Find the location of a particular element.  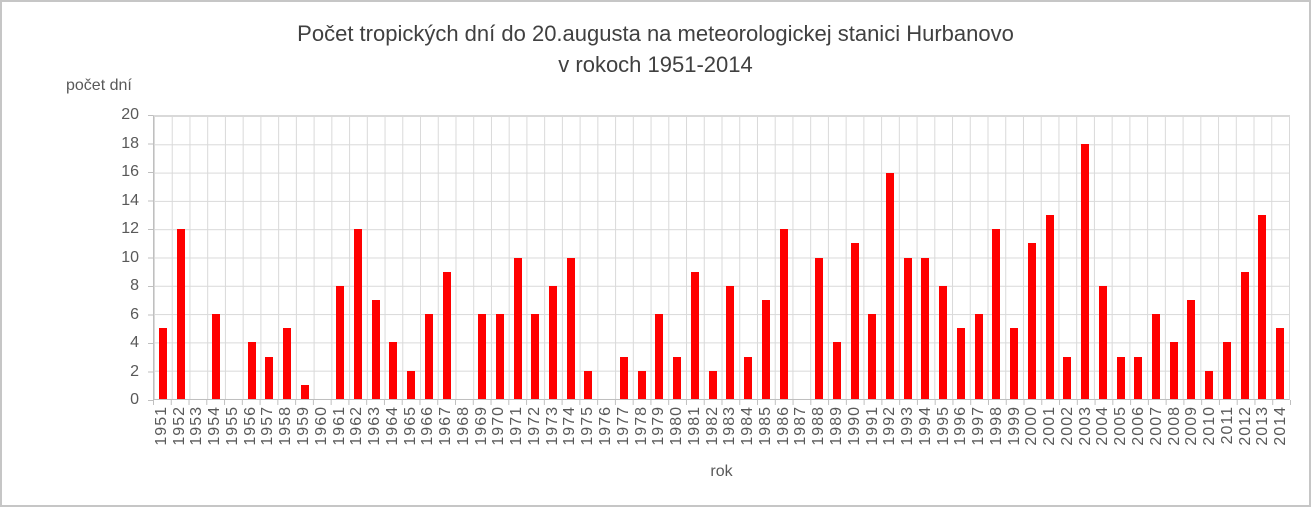

x-tick-label: 1987 is located at coordinates (801, 426).